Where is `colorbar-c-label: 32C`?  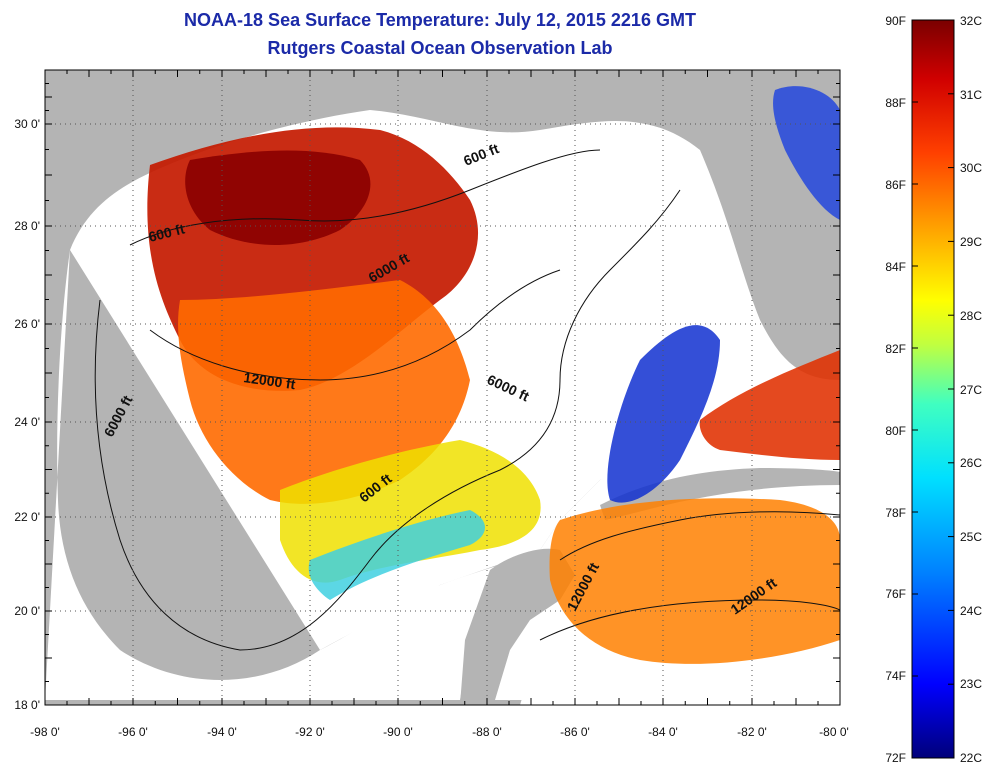 colorbar-c-label: 32C is located at coordinates (971, 21).